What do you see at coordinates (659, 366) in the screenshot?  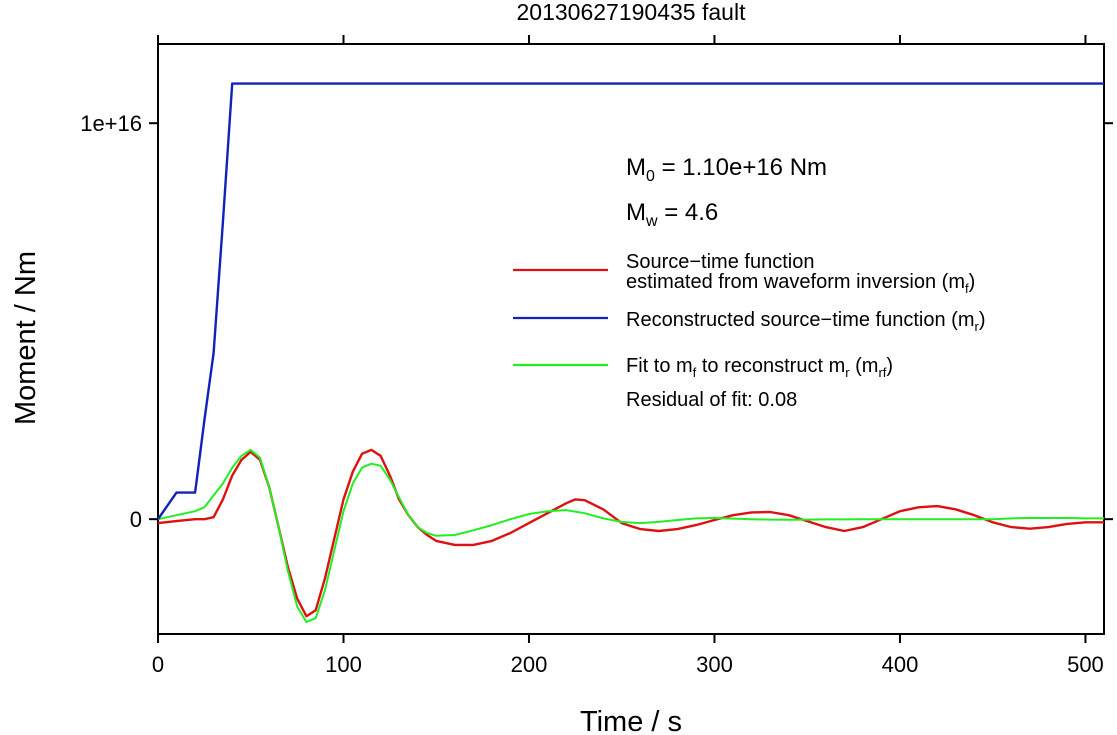 I see `legend-text-fit-to: Fit to m` at bounding box center [659, 366].